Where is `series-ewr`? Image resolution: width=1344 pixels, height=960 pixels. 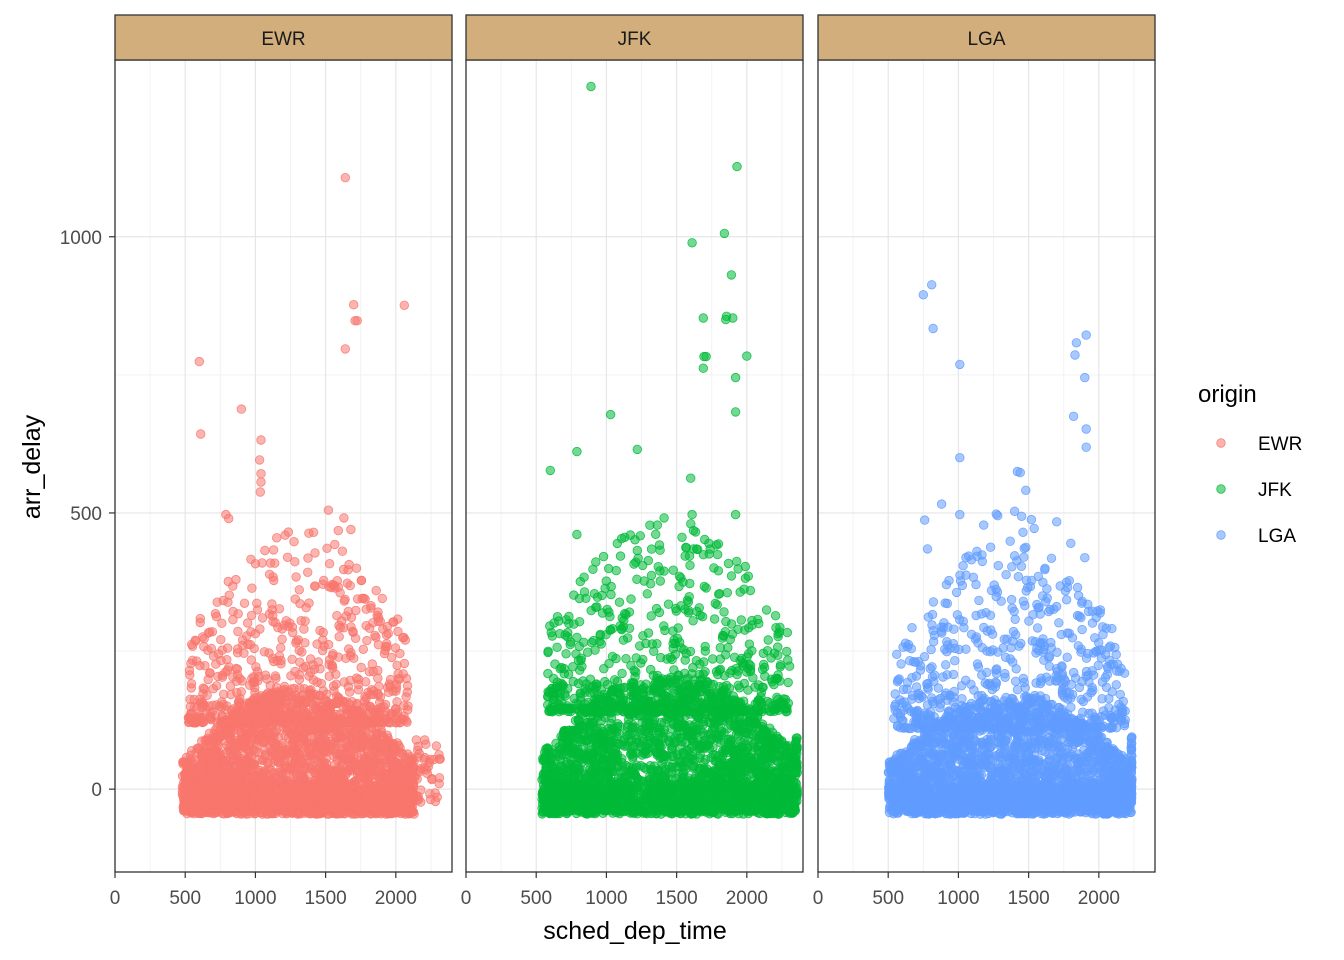
series-ewr is located at coordinates (311, 495).